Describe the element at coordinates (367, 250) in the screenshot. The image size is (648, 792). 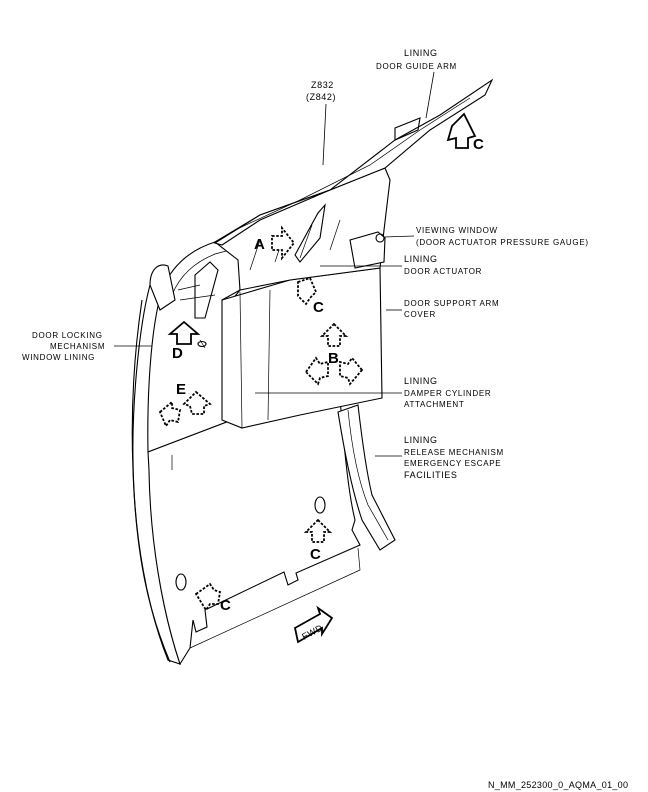
I see `viewing-window` at that location.